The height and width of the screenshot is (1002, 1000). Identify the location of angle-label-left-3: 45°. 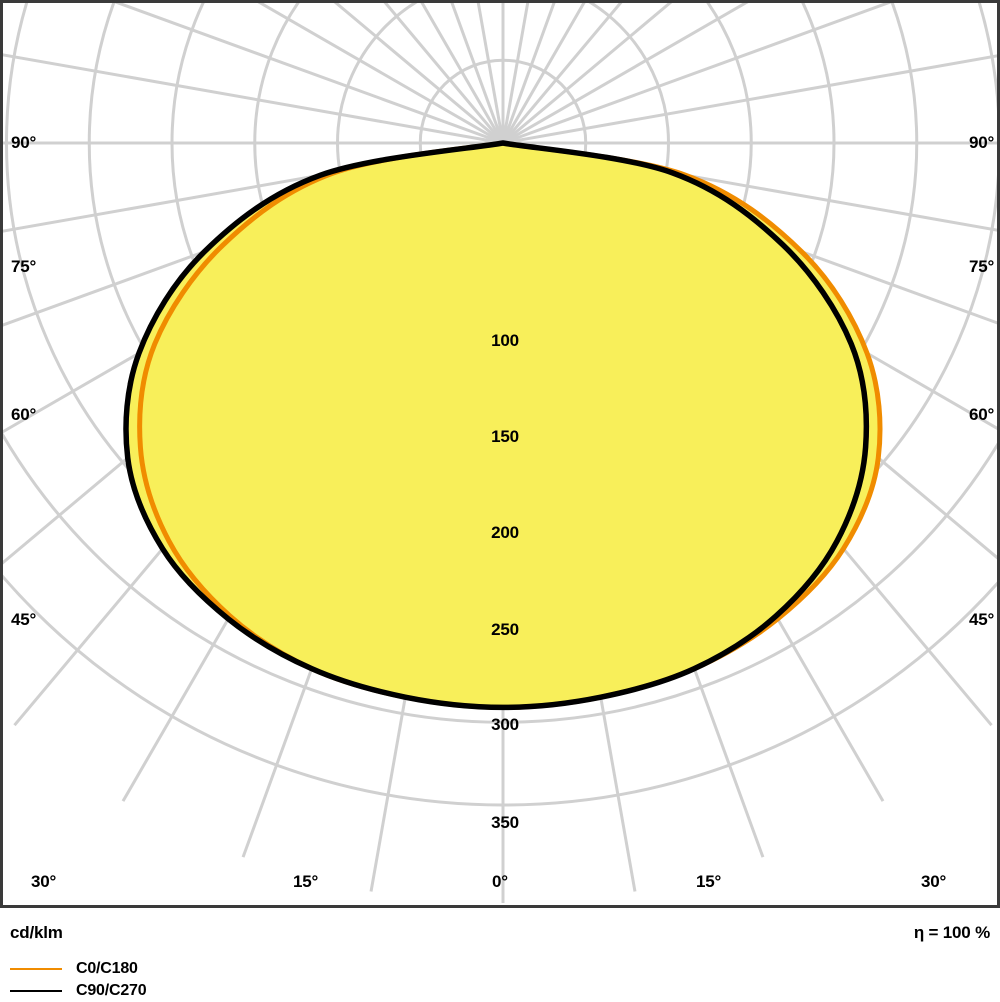
(24, 619).